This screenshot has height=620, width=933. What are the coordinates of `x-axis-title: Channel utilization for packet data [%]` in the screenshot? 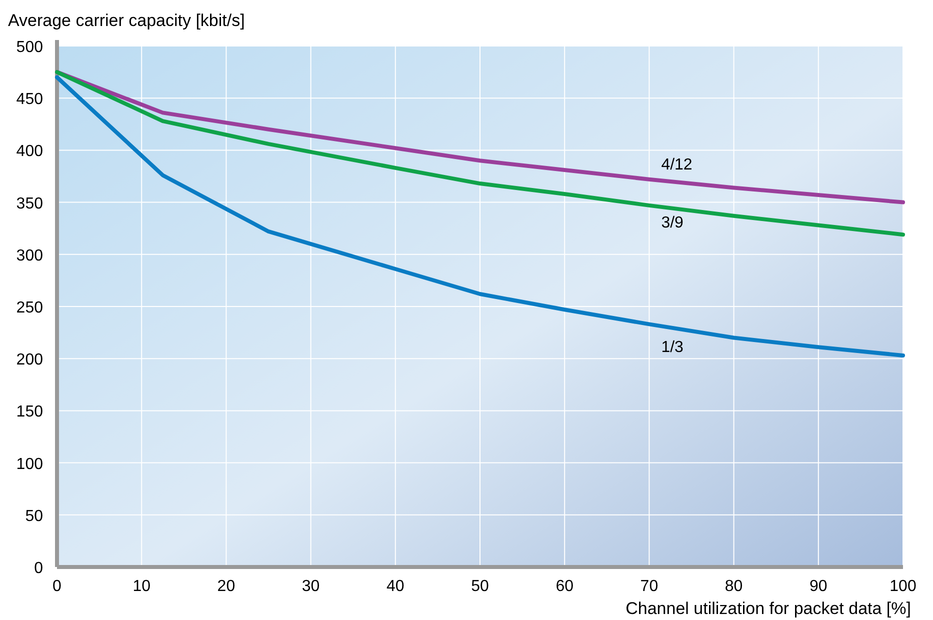 It's located at (768, 608).